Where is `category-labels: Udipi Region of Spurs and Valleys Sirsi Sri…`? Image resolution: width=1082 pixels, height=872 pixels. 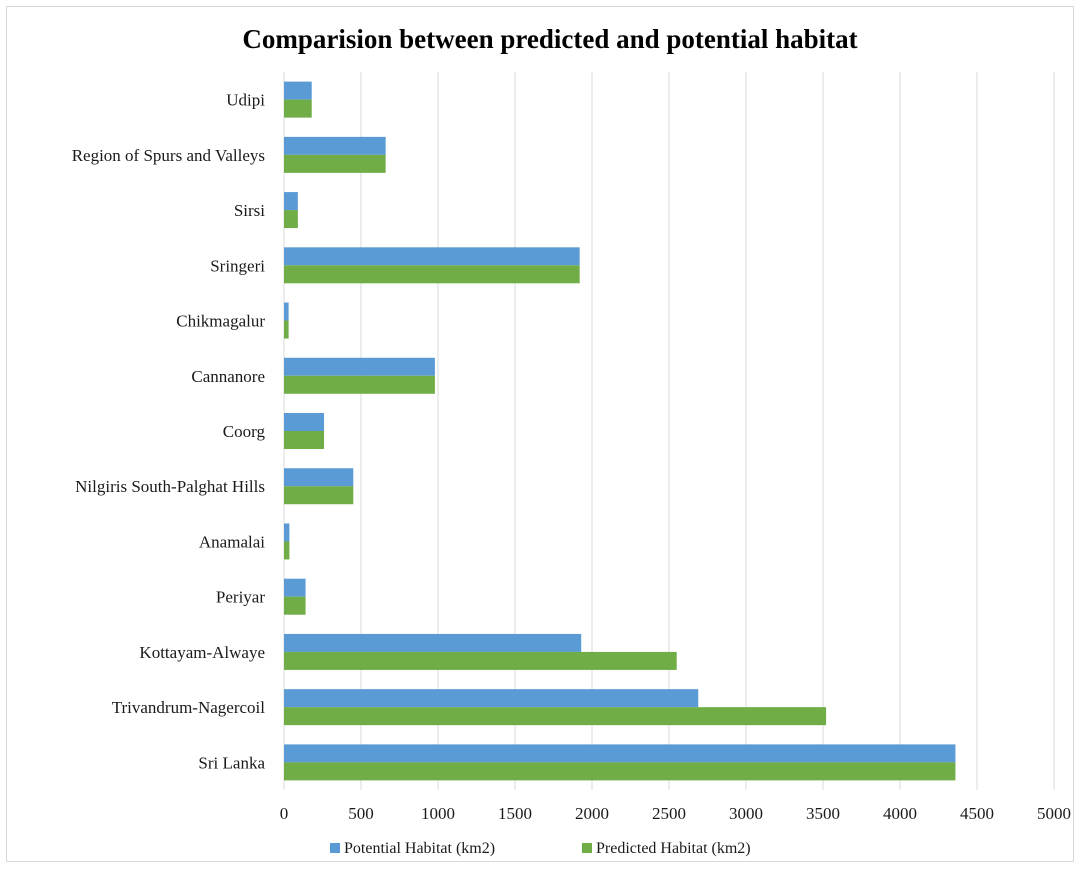
category-labels: Udipi Region of Spurs and Valleys Sirsi Sri… is located at coordinates (169, 432).